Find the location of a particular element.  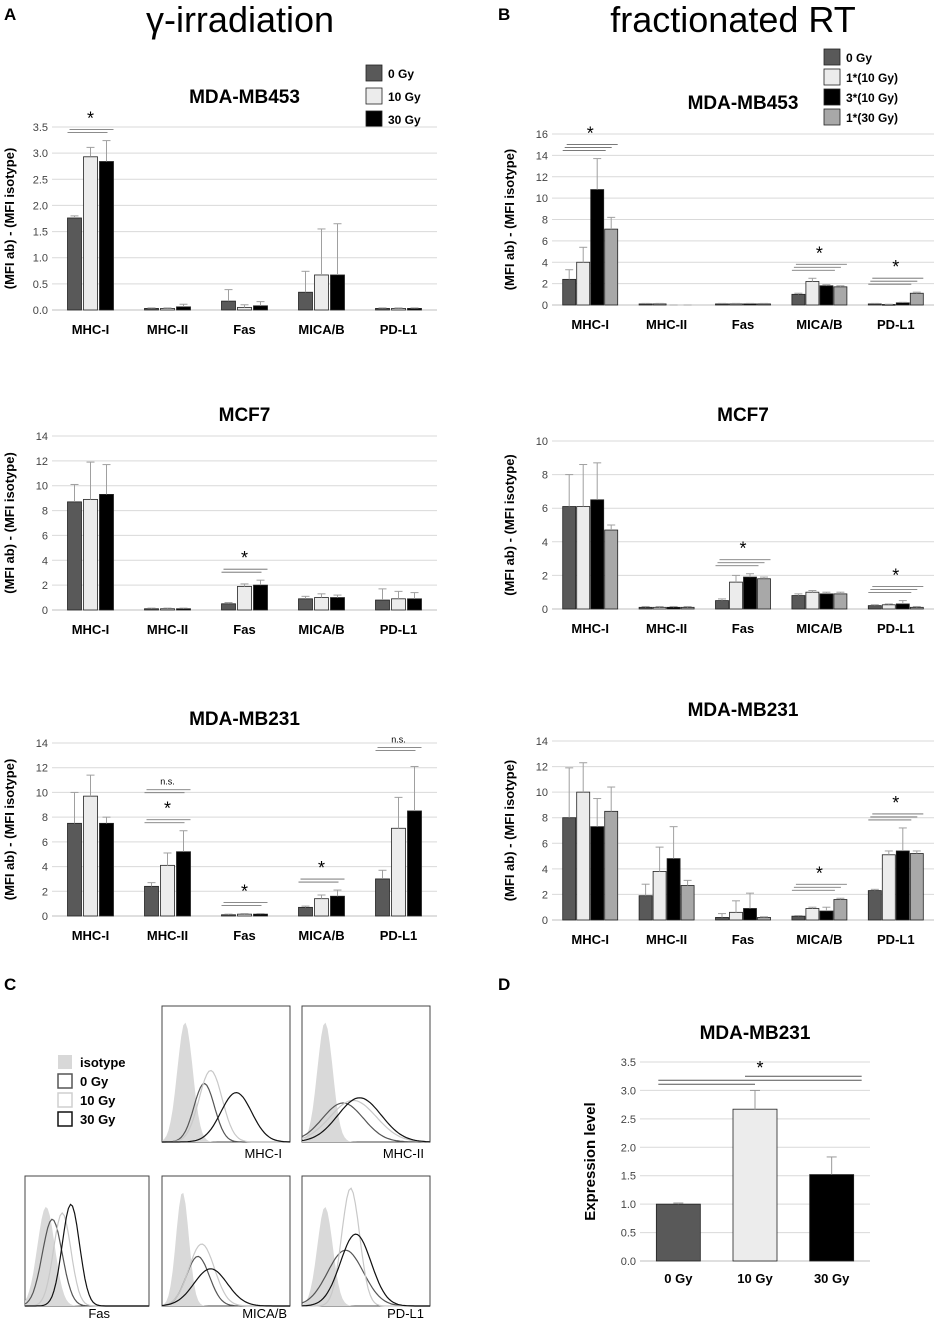

category-label: MHC-II is located at coordinates (167, 935).